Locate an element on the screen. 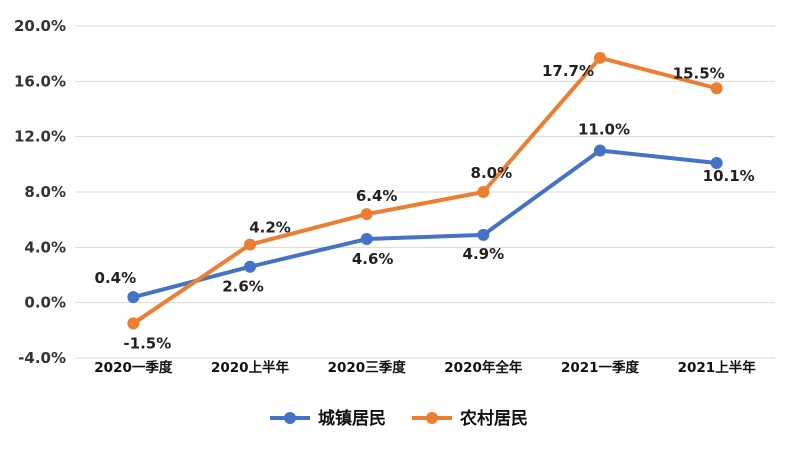 This screenshot has height=452, width=800. data-label: 4.9% is located at coordinates (484, 254).